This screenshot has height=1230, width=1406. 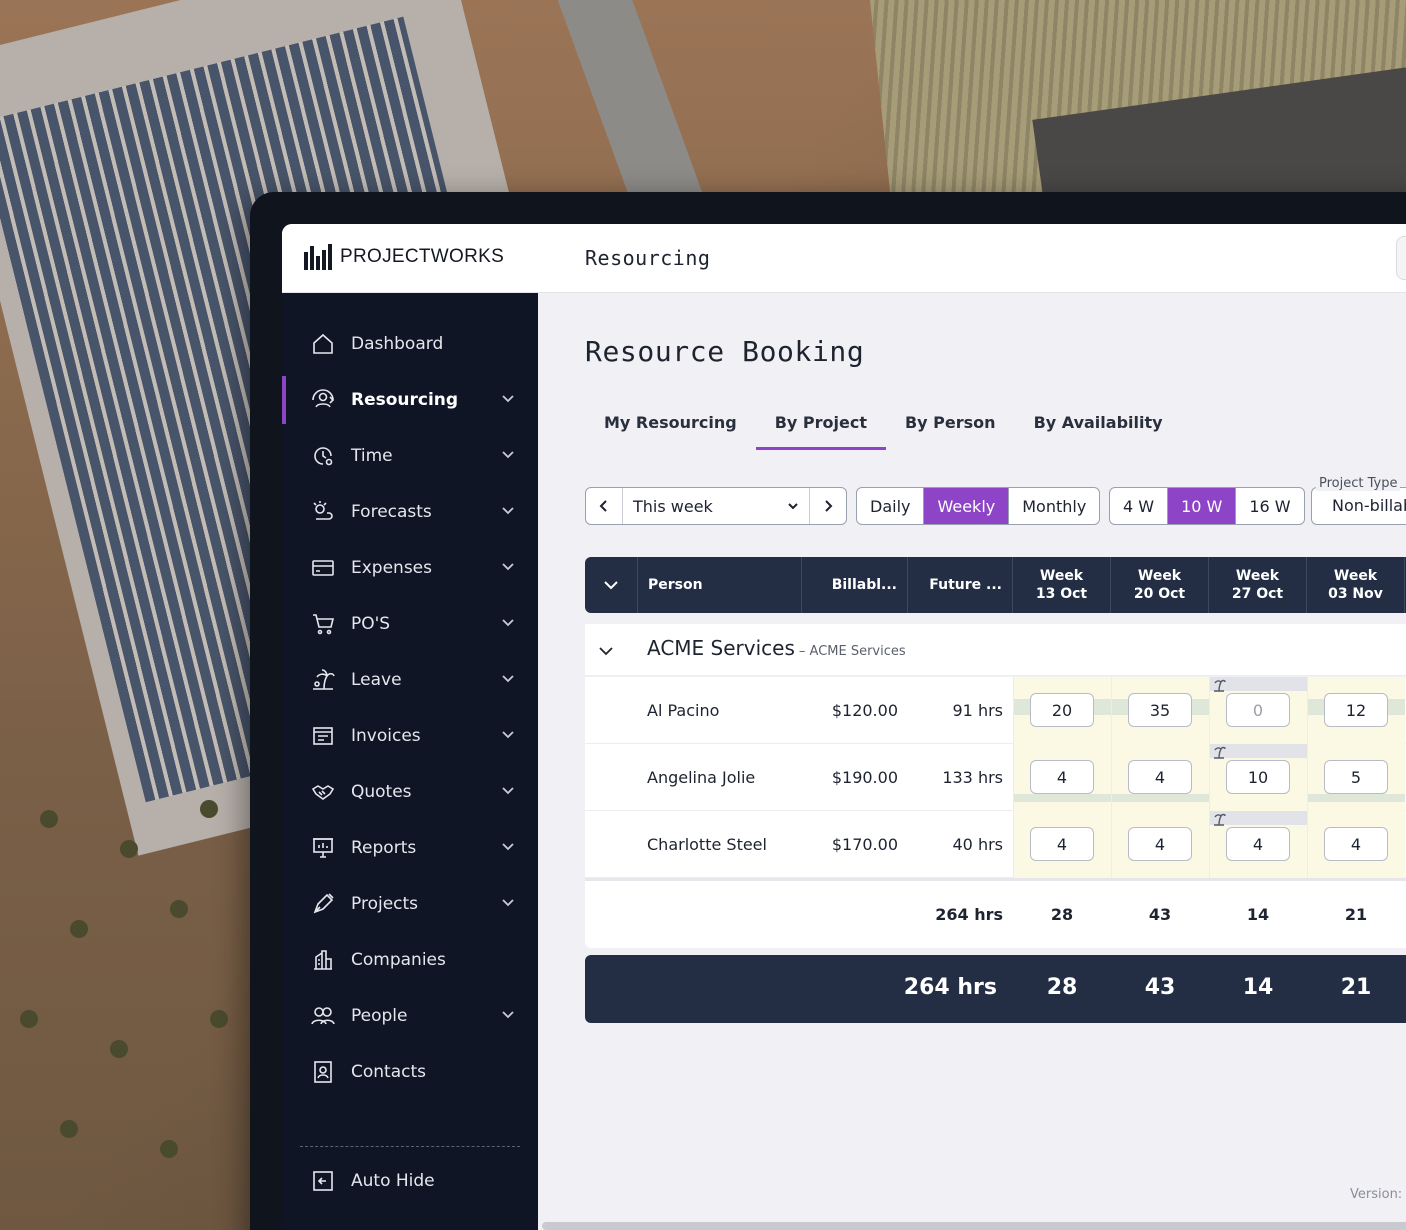 I want to click on sidebar-item-time: Time, so click(x=410, y=456).